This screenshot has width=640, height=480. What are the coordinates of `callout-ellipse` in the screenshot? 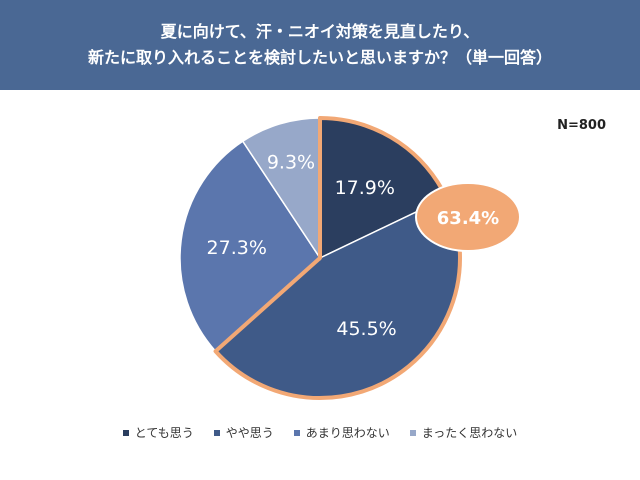 It's located at (468, 217).